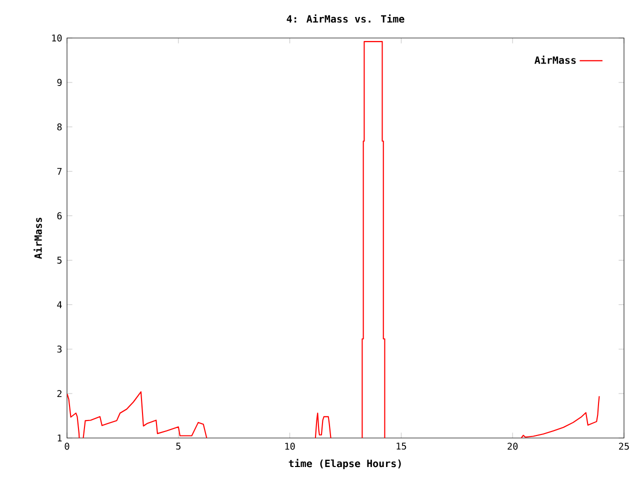  Describe the element at coordinates (624, 446) in the screenshot. I see `x-tick-label: 25` at that location.